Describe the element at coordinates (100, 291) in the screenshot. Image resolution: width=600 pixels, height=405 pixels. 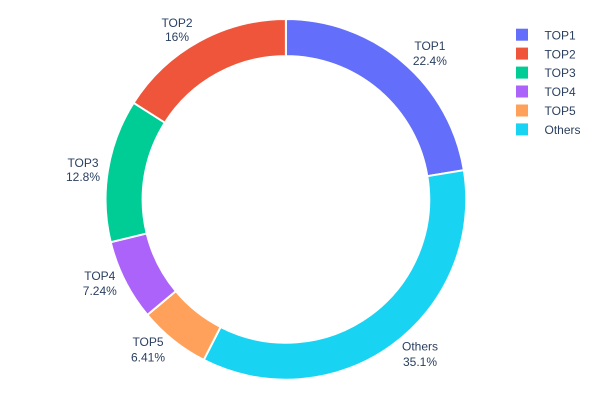
I see `svg-text: 7.24%` at that location.